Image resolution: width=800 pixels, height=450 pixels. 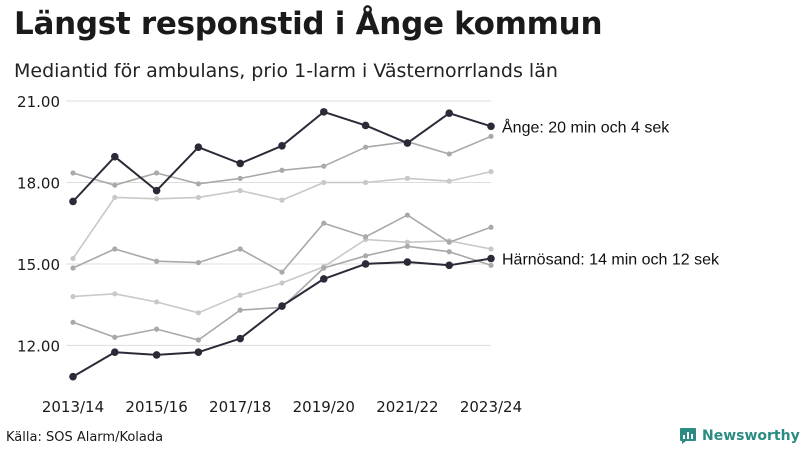 What do you see at coordinates (85, 437) in the screenshot?
I see `source-note: Källa: SOS Alarm/Kolada` at bounding box center [85, 437].